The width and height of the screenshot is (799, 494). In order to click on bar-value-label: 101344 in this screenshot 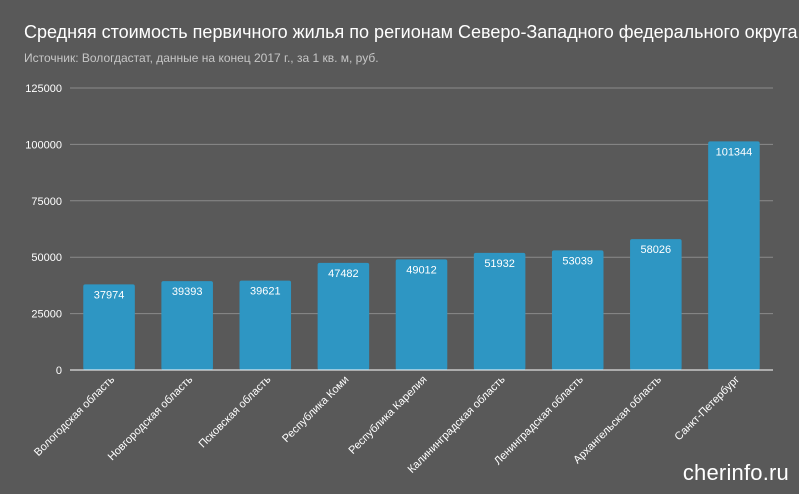, I will do `click(734, 152)`.